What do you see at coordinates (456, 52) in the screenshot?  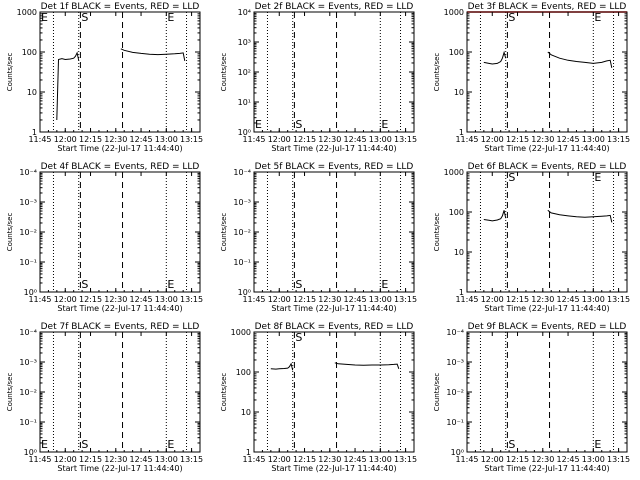 I see `y-tick-label: 100` at bounding box center [456, 52].